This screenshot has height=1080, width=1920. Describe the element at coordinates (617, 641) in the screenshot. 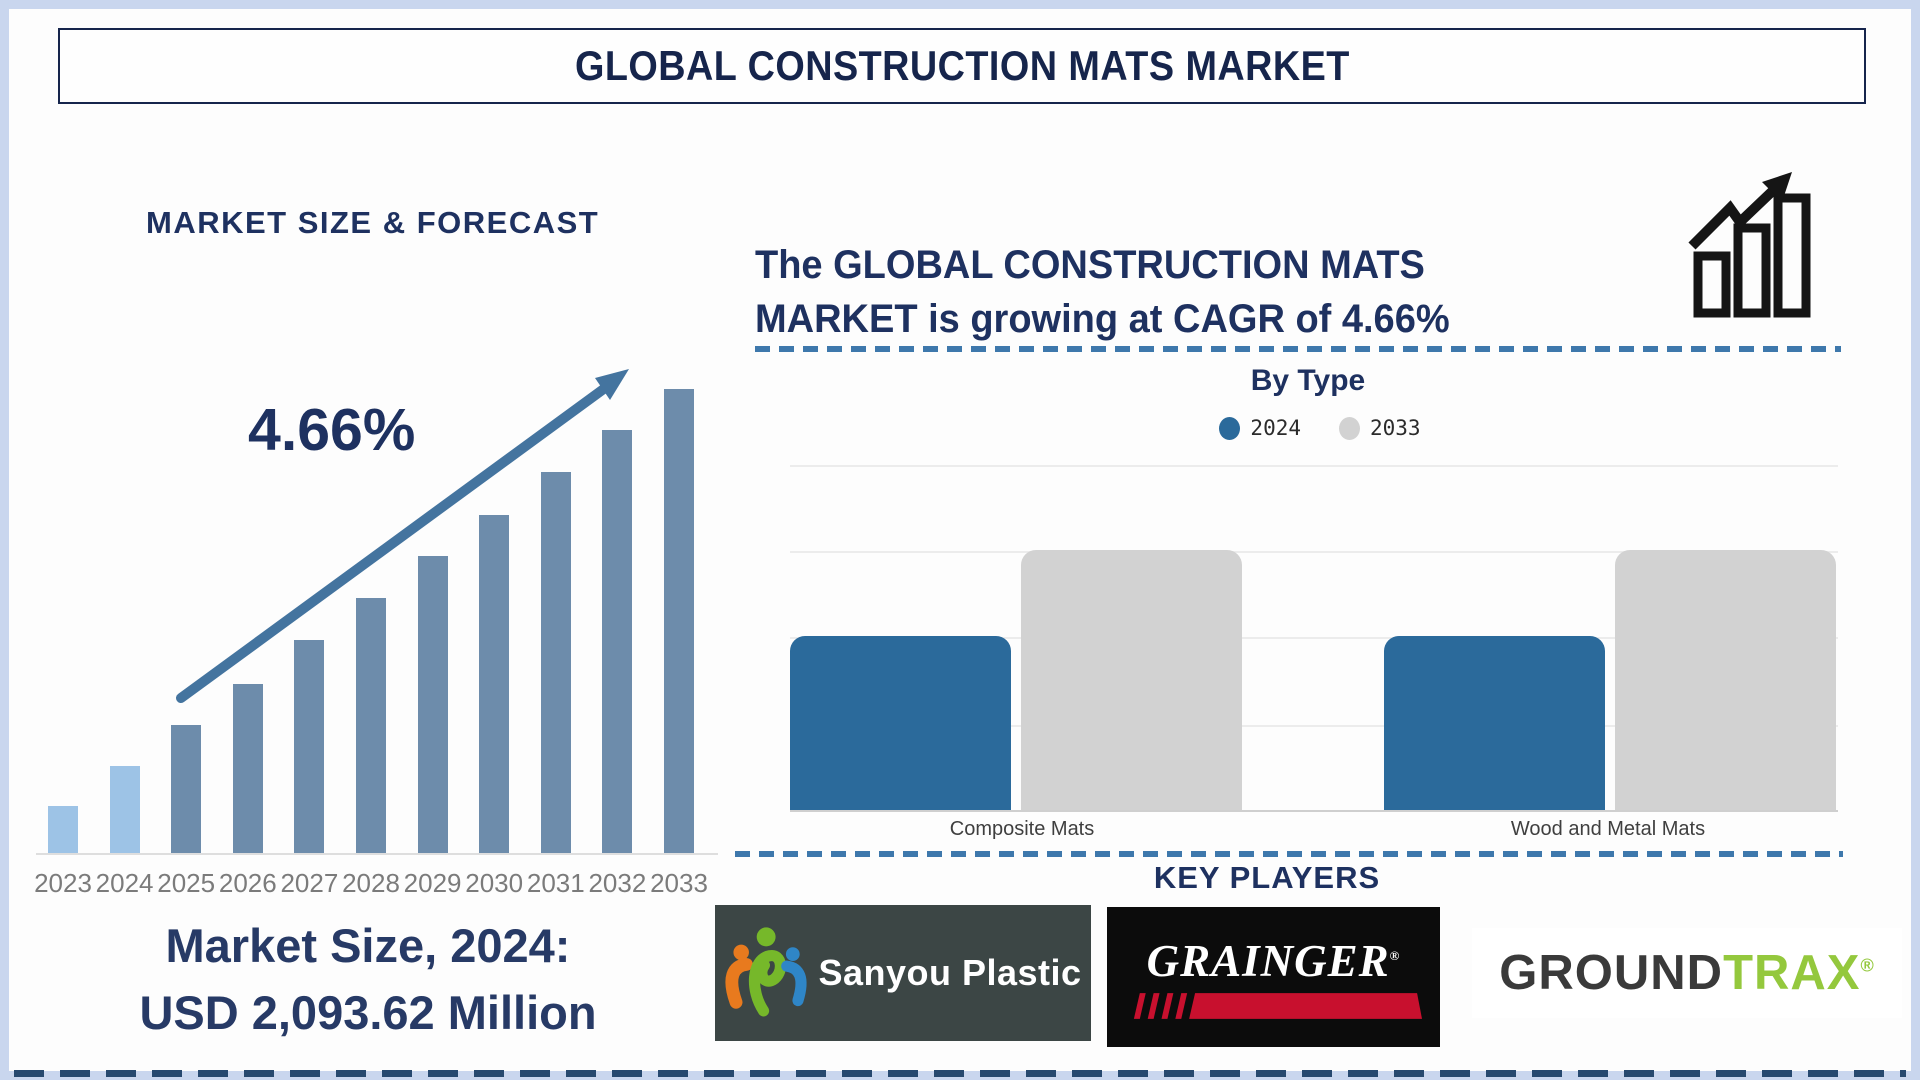

I see `forecast-bar-2032` at that location.